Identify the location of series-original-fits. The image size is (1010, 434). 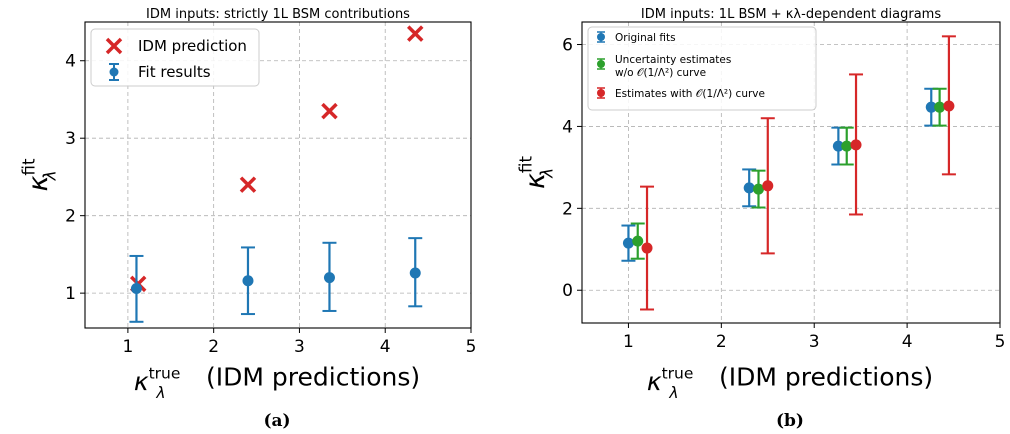
(780, 174).